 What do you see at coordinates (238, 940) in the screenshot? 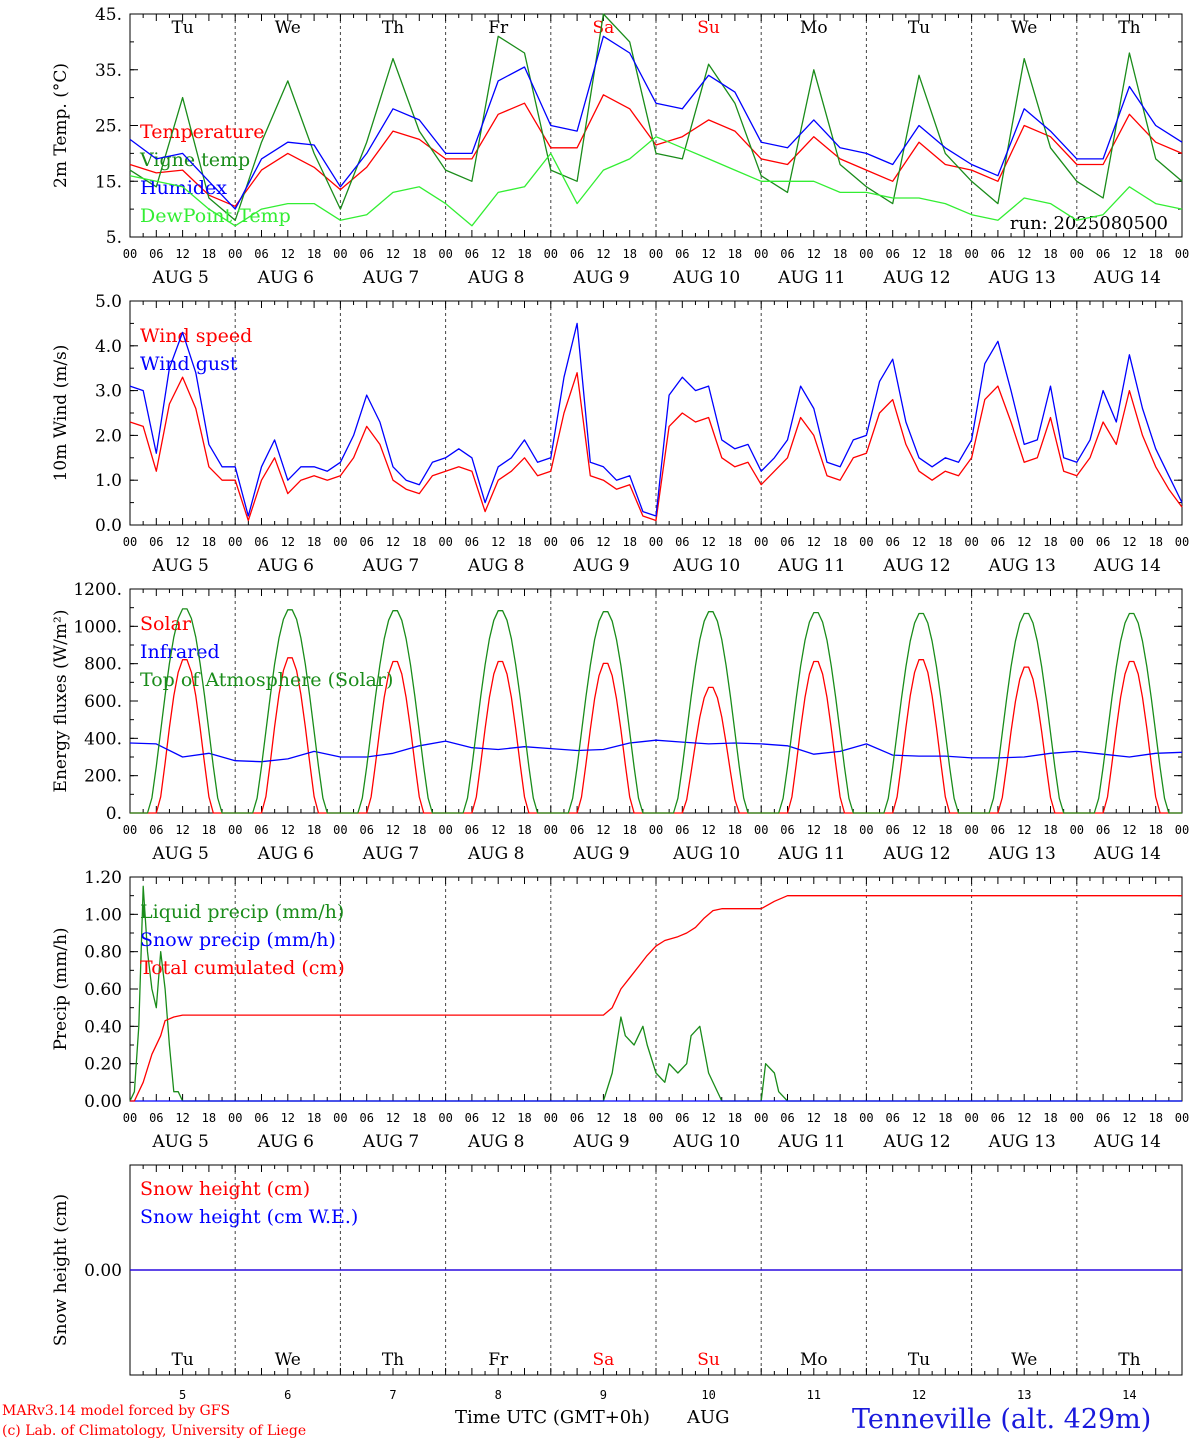
I see `legend-snow-precip-mm-h: Snow precip (mm/h)` at bounding box center [238, 940].